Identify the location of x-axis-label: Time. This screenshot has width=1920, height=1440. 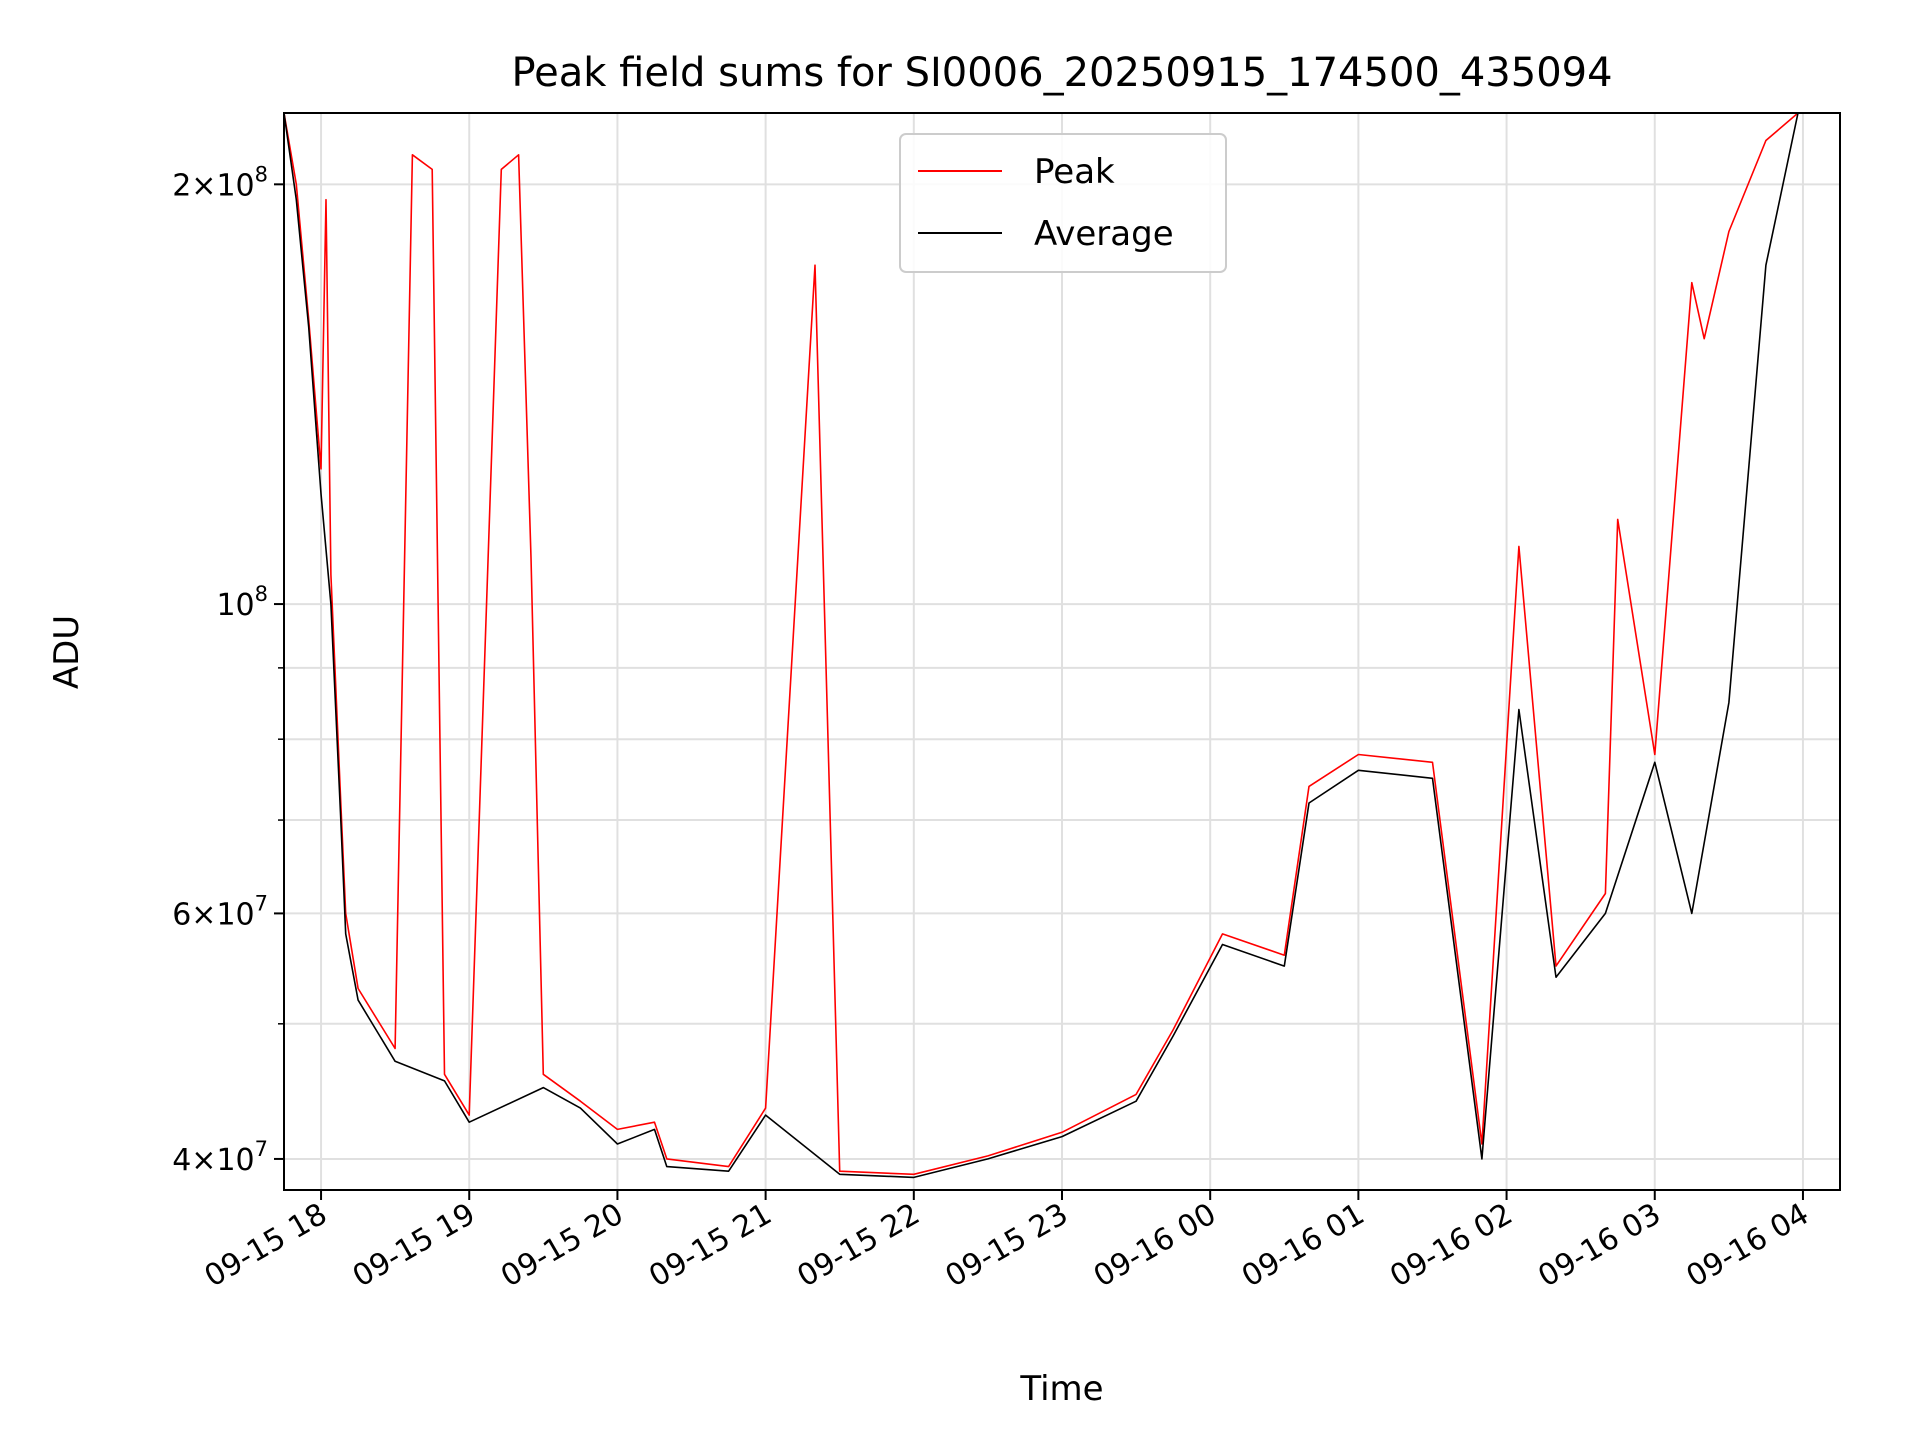
(1061, 1389).